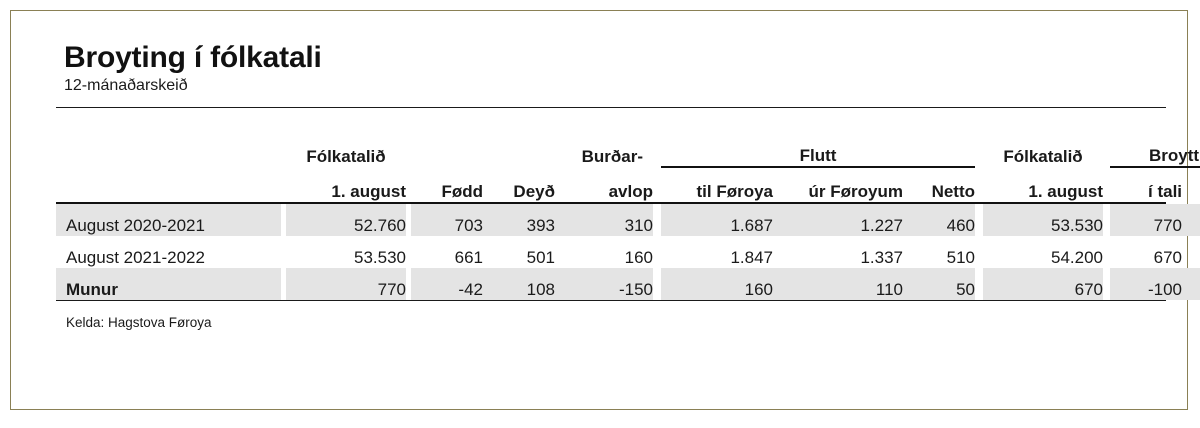 This screenshot has width=1200, height=428. Describe the element at coordinates (939, 284) in the screenshot. I see `cell-net: 50` at that location.